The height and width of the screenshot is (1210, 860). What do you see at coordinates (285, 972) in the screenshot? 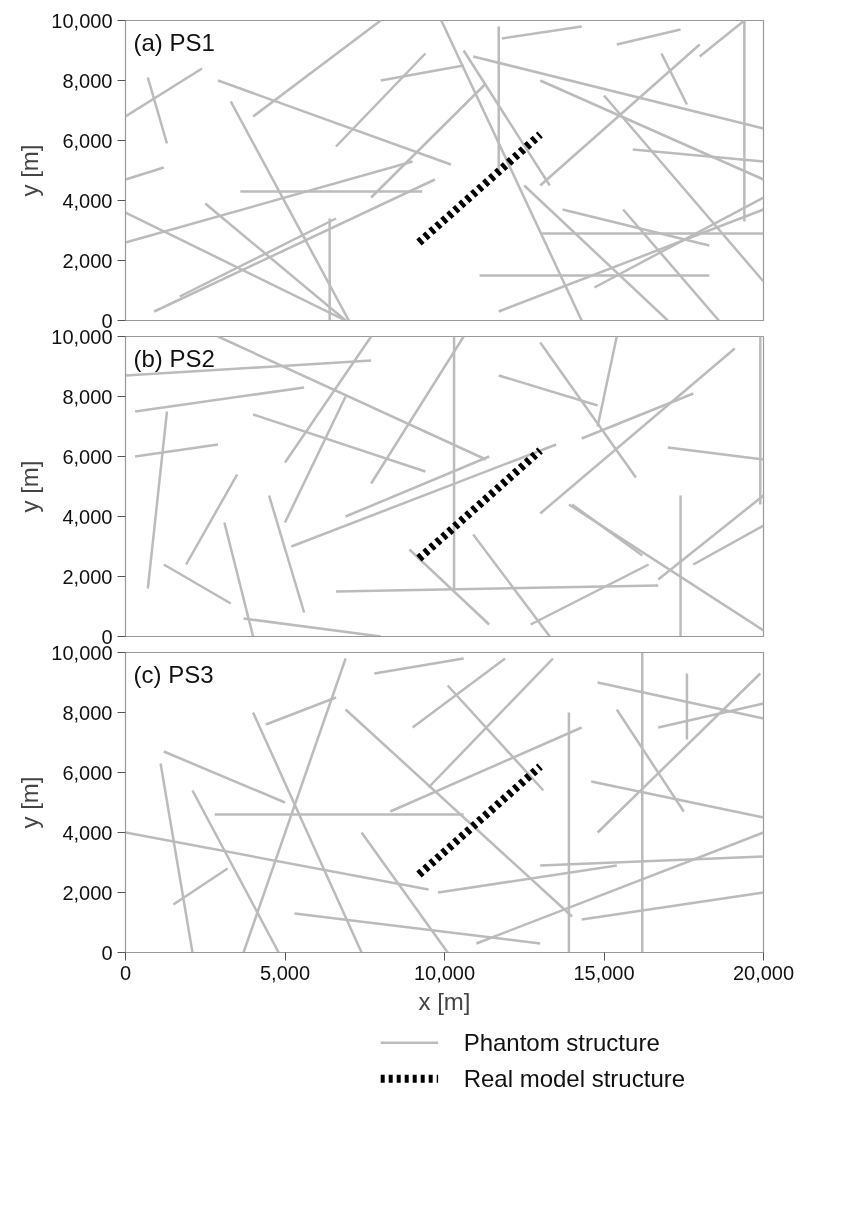
I see `x-tick-label: 5,000` at bounding box center [285, 972].